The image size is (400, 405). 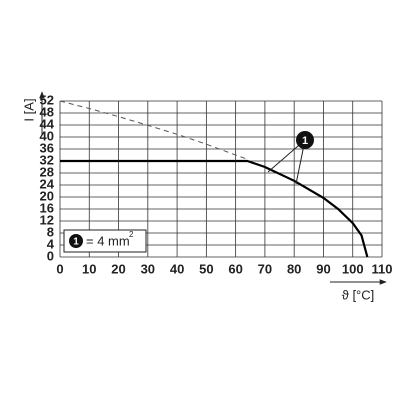 I want to click on x-tick-label: 70, so click(x=265, y=268).